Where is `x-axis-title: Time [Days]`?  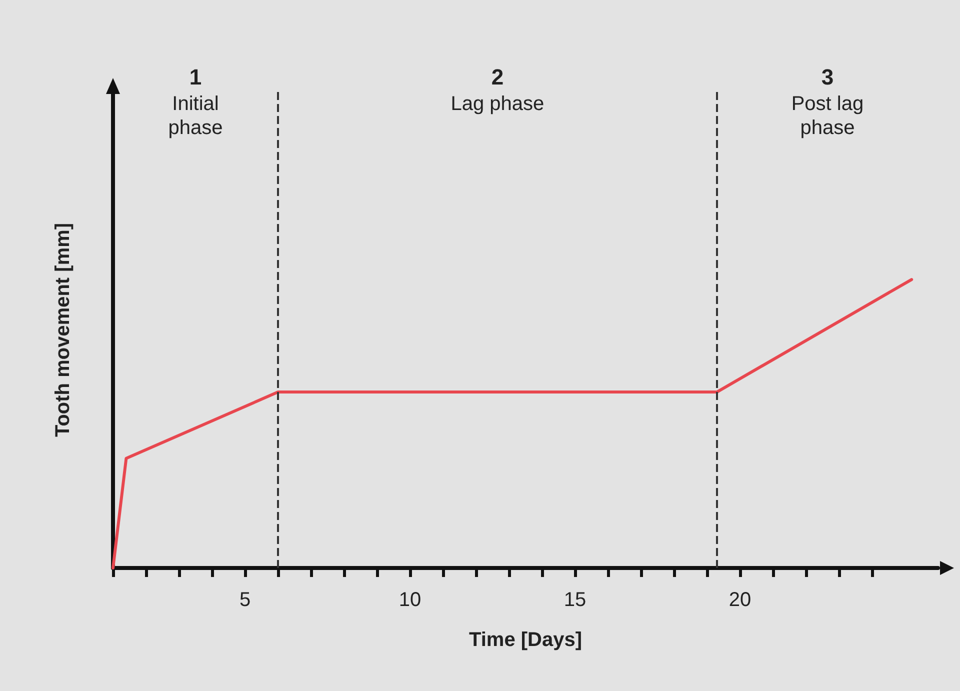 x-axis-title: Time [Days] is located at coordinates (525, 640).